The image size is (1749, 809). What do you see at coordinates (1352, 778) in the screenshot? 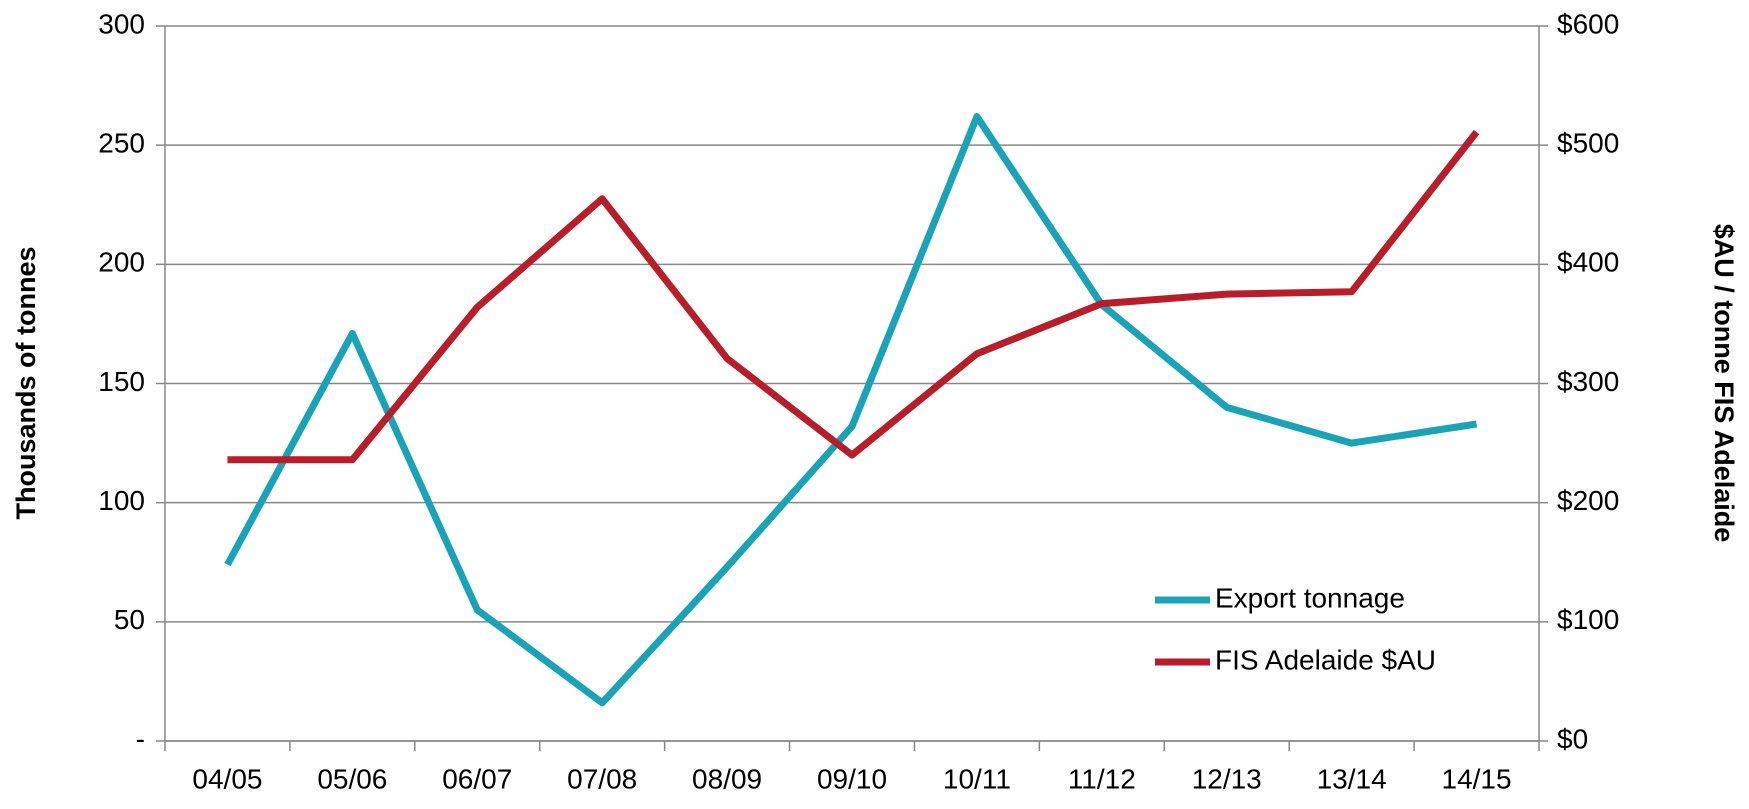
I see `x-tick-label: 13/14` at bounding box center [1352, 778].